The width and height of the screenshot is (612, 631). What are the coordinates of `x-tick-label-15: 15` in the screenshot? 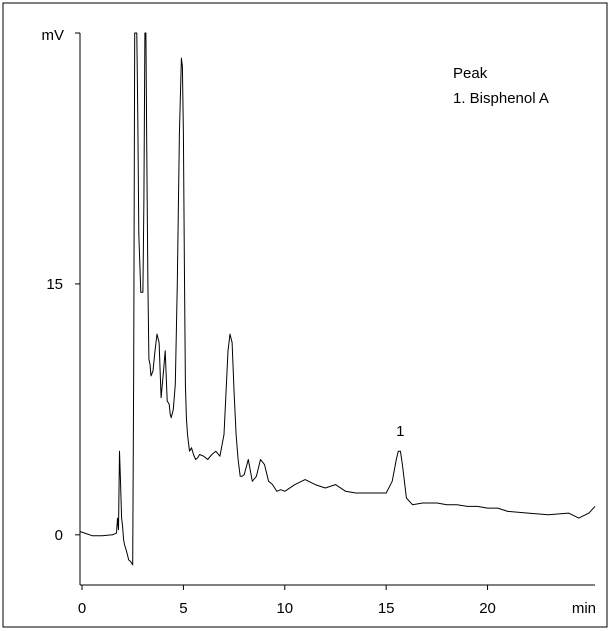 It's located at (386, 608).